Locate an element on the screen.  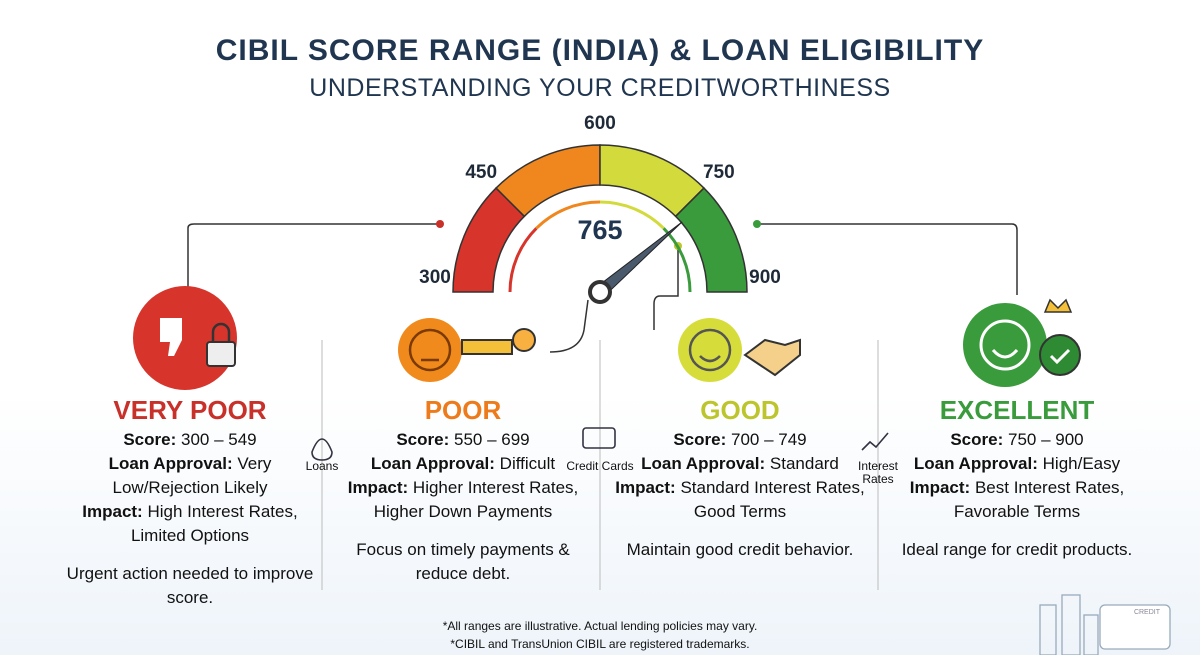
smile-face is located at coordinates (710, 350).